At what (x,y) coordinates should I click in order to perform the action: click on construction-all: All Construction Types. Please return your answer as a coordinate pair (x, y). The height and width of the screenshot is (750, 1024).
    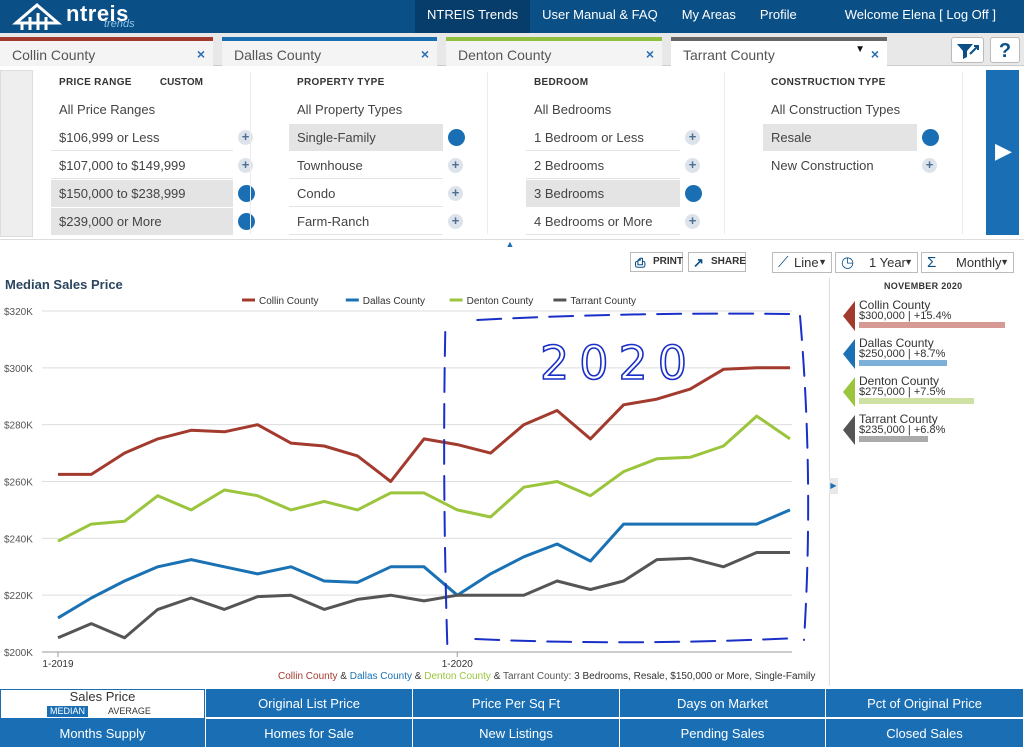
    Looking at the image, I should click on (854, 109).